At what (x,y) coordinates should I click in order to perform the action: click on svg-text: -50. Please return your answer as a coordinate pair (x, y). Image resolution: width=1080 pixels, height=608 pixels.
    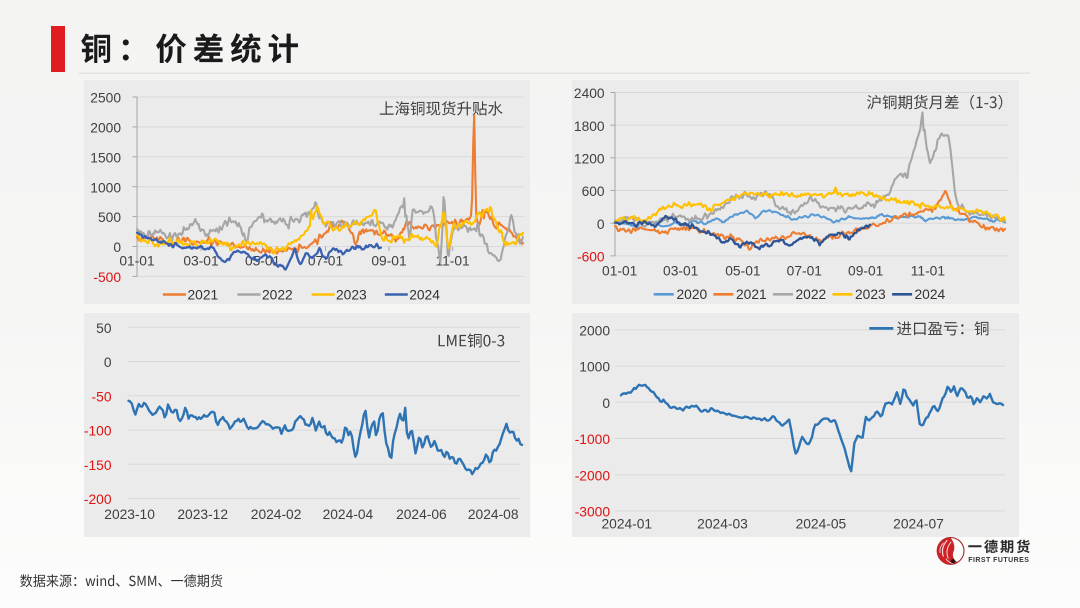
    Looking at the image, I should click on (102, 396).